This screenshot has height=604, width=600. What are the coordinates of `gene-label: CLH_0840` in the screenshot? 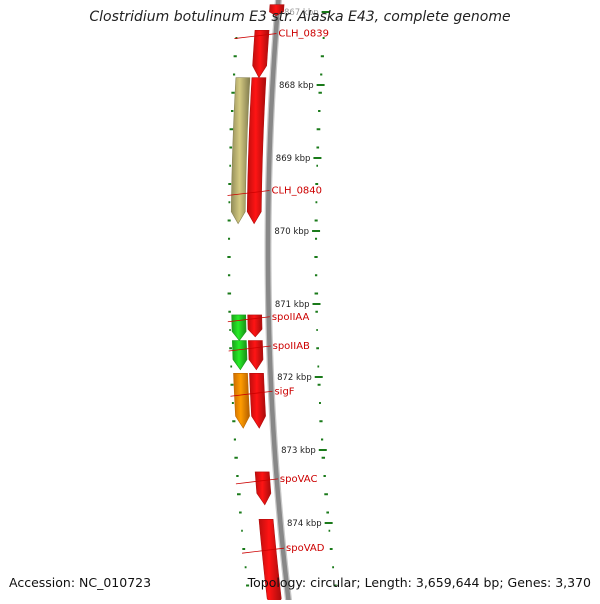 It's located at (297, 191).